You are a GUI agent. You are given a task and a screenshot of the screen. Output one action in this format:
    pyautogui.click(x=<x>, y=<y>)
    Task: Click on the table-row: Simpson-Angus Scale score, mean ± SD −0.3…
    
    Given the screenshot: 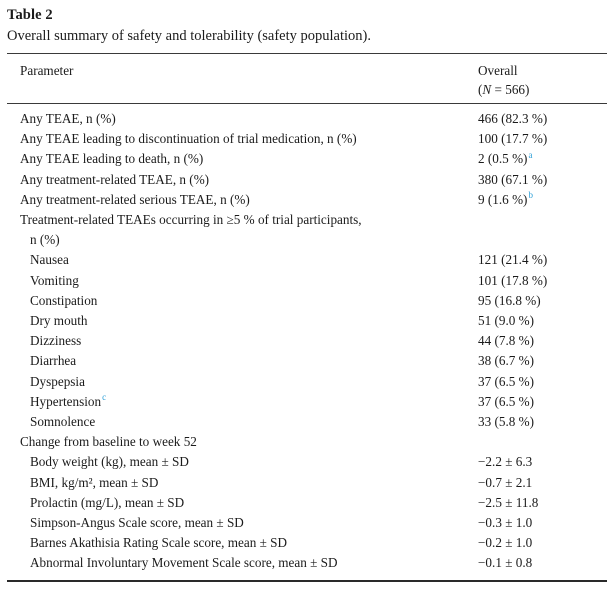 What is the action you would take?
    pyautogui.click(x=307, y=523)
    